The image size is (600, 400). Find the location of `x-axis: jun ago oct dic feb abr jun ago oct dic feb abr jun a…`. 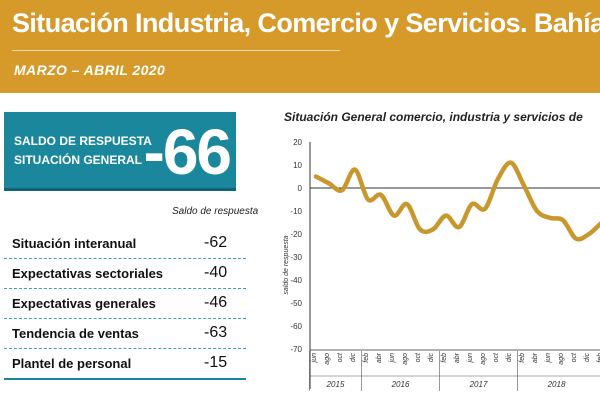

x-axis: jun ago oct dic feb abr jun ago oct dic feb abr jun a… is located at coordinates (454, 371).